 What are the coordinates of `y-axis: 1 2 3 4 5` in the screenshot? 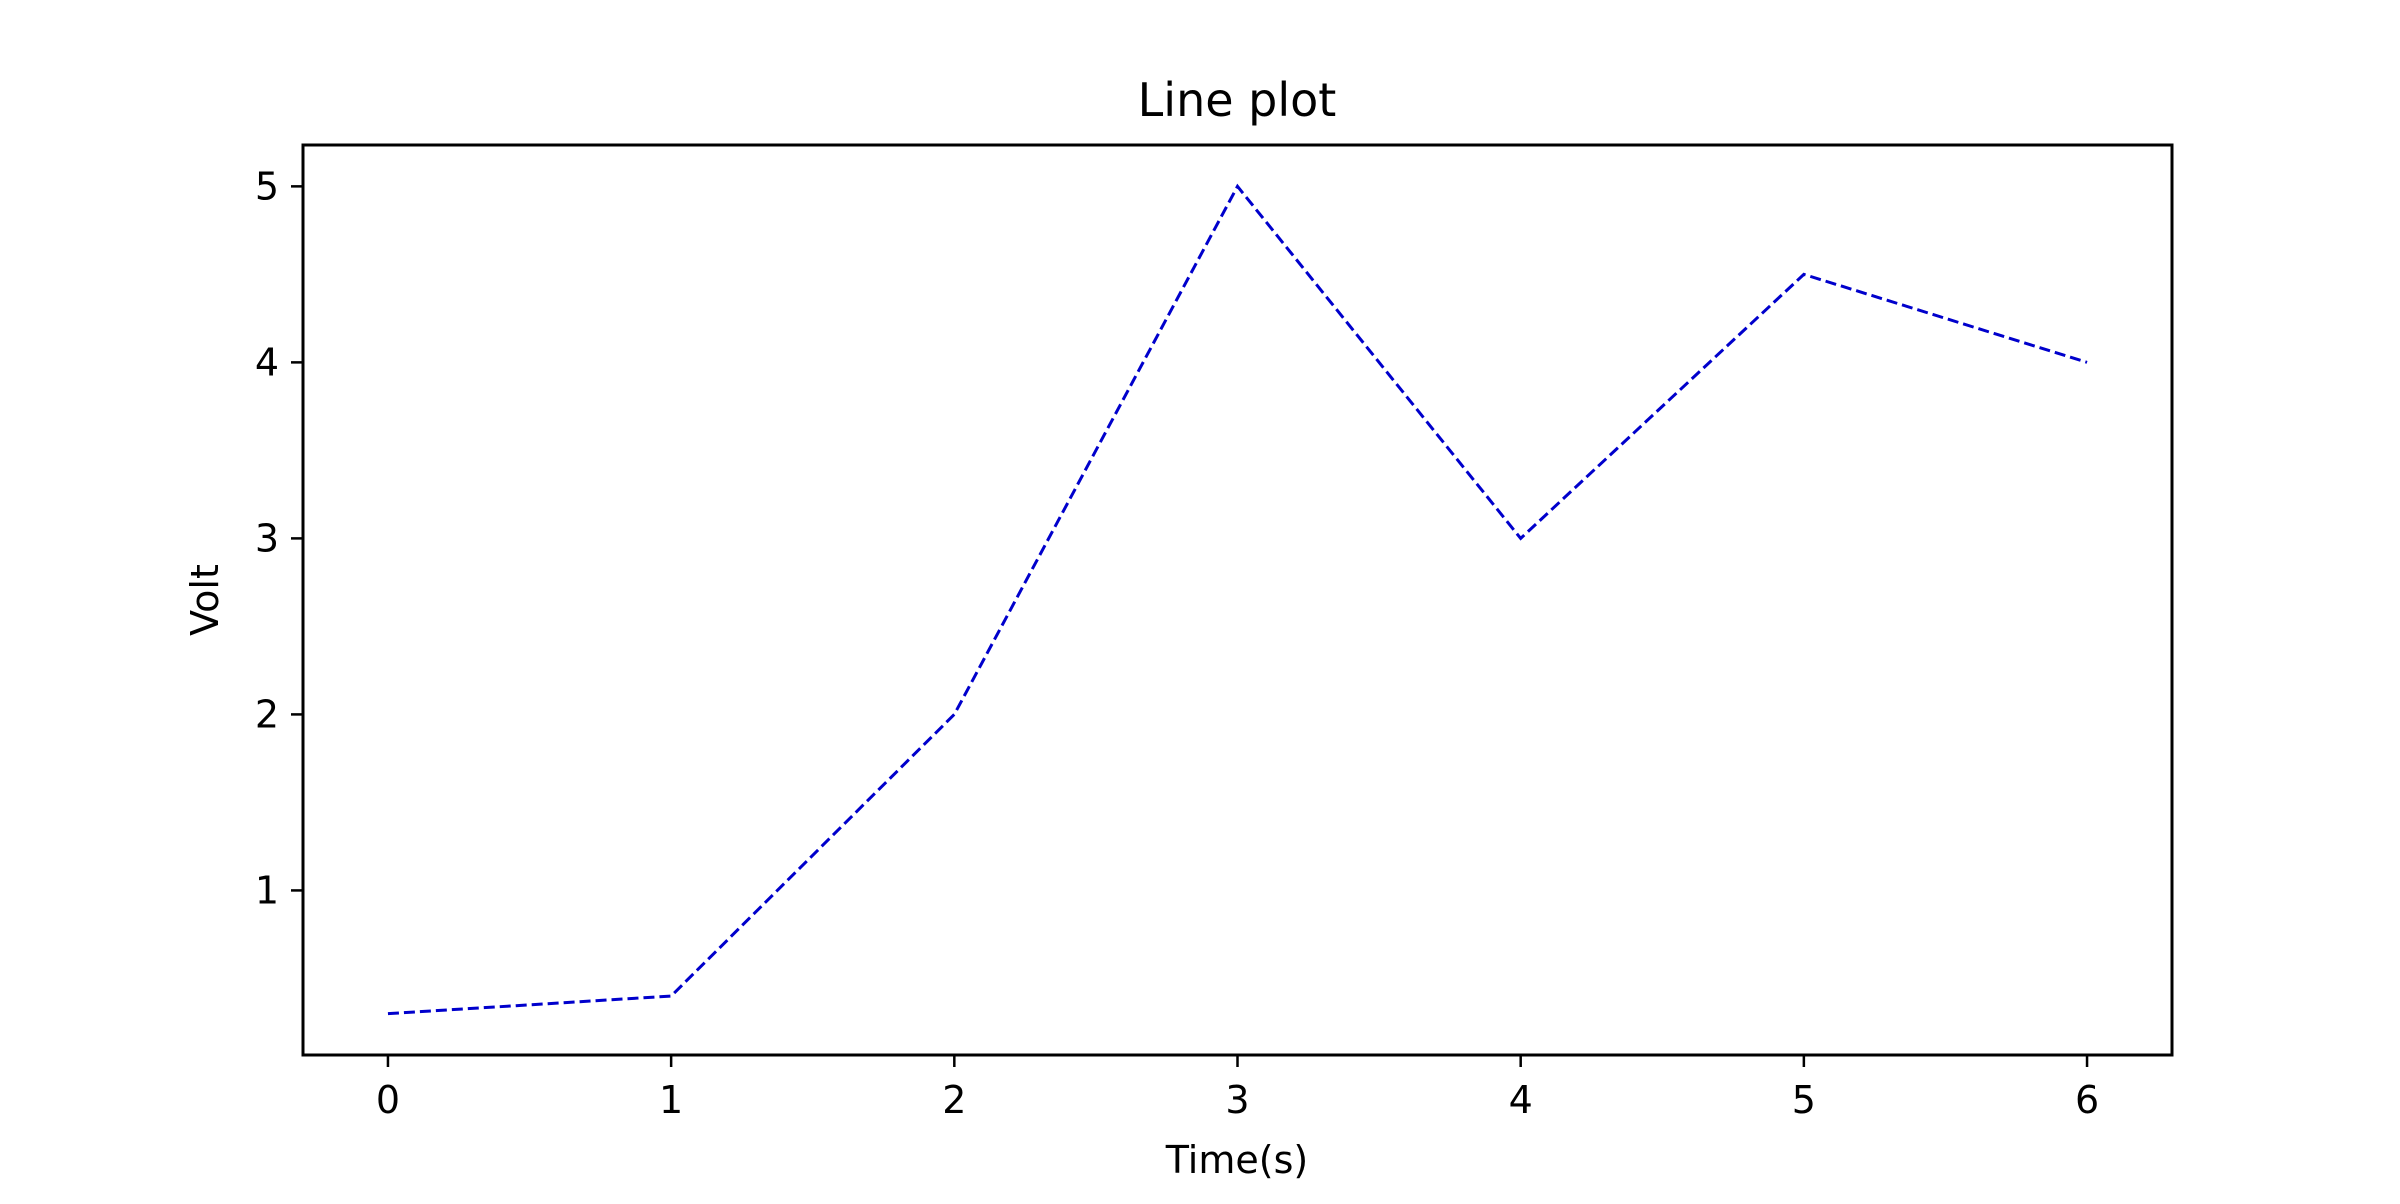 It's located at (279, 538).